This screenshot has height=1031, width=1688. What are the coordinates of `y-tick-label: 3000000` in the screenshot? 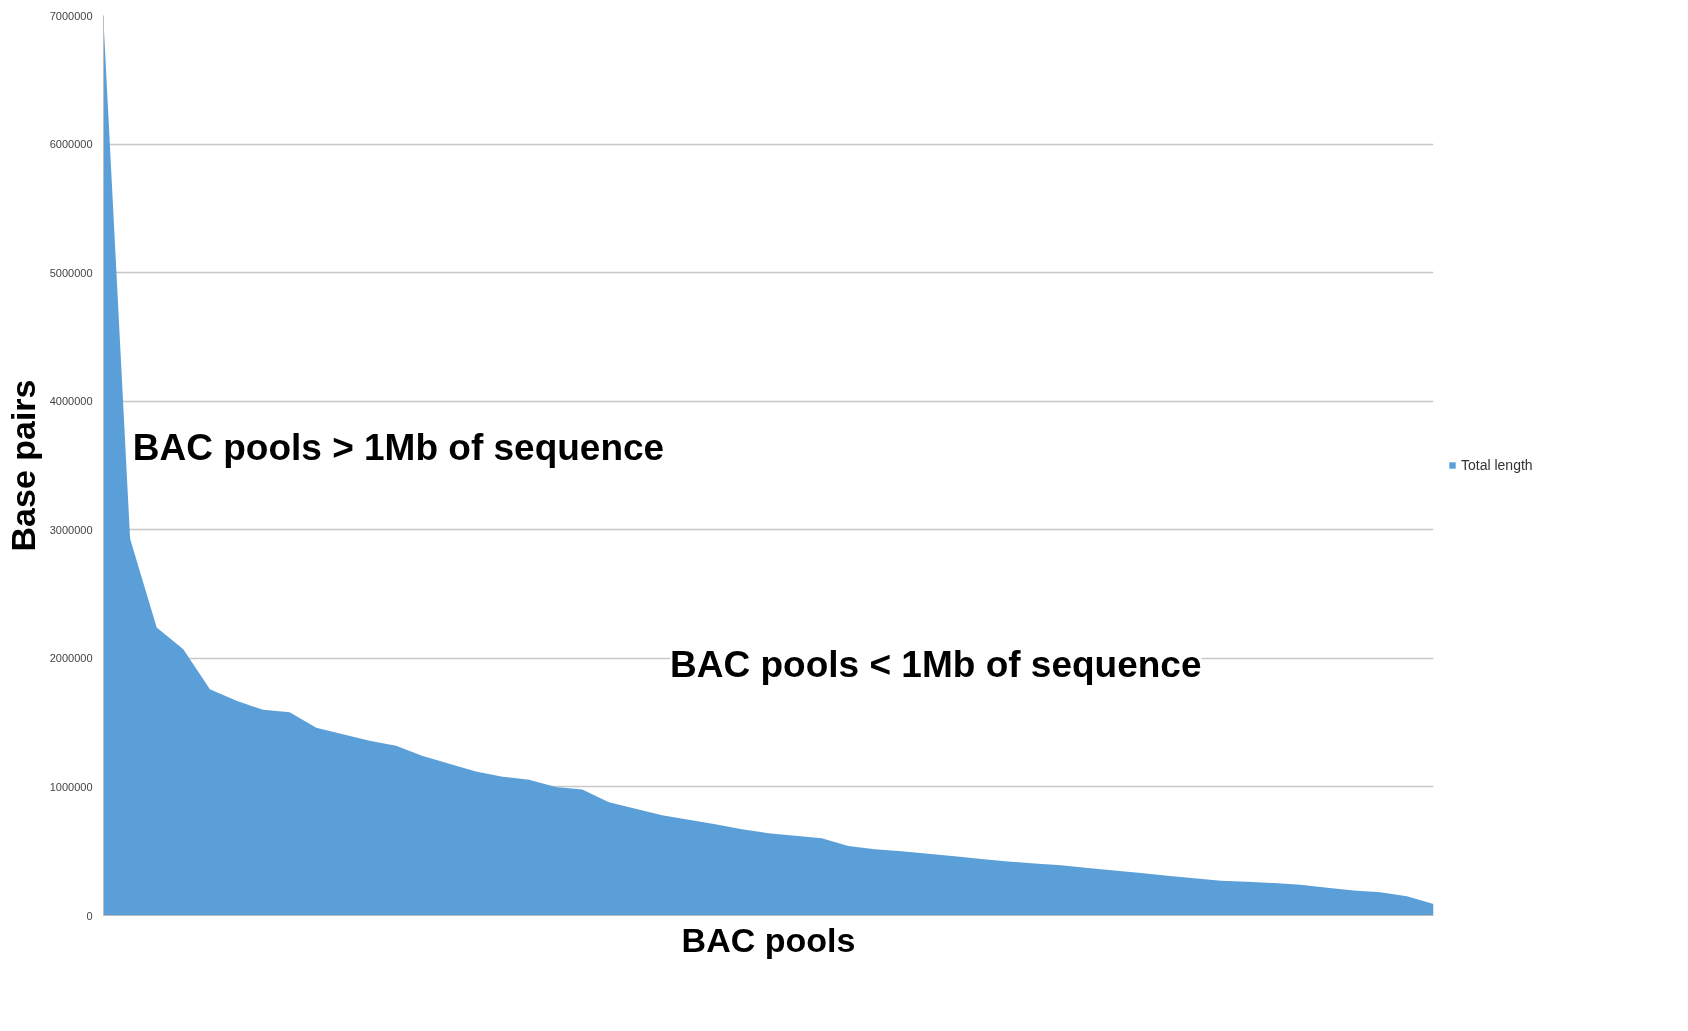 It's located at (71, 529).